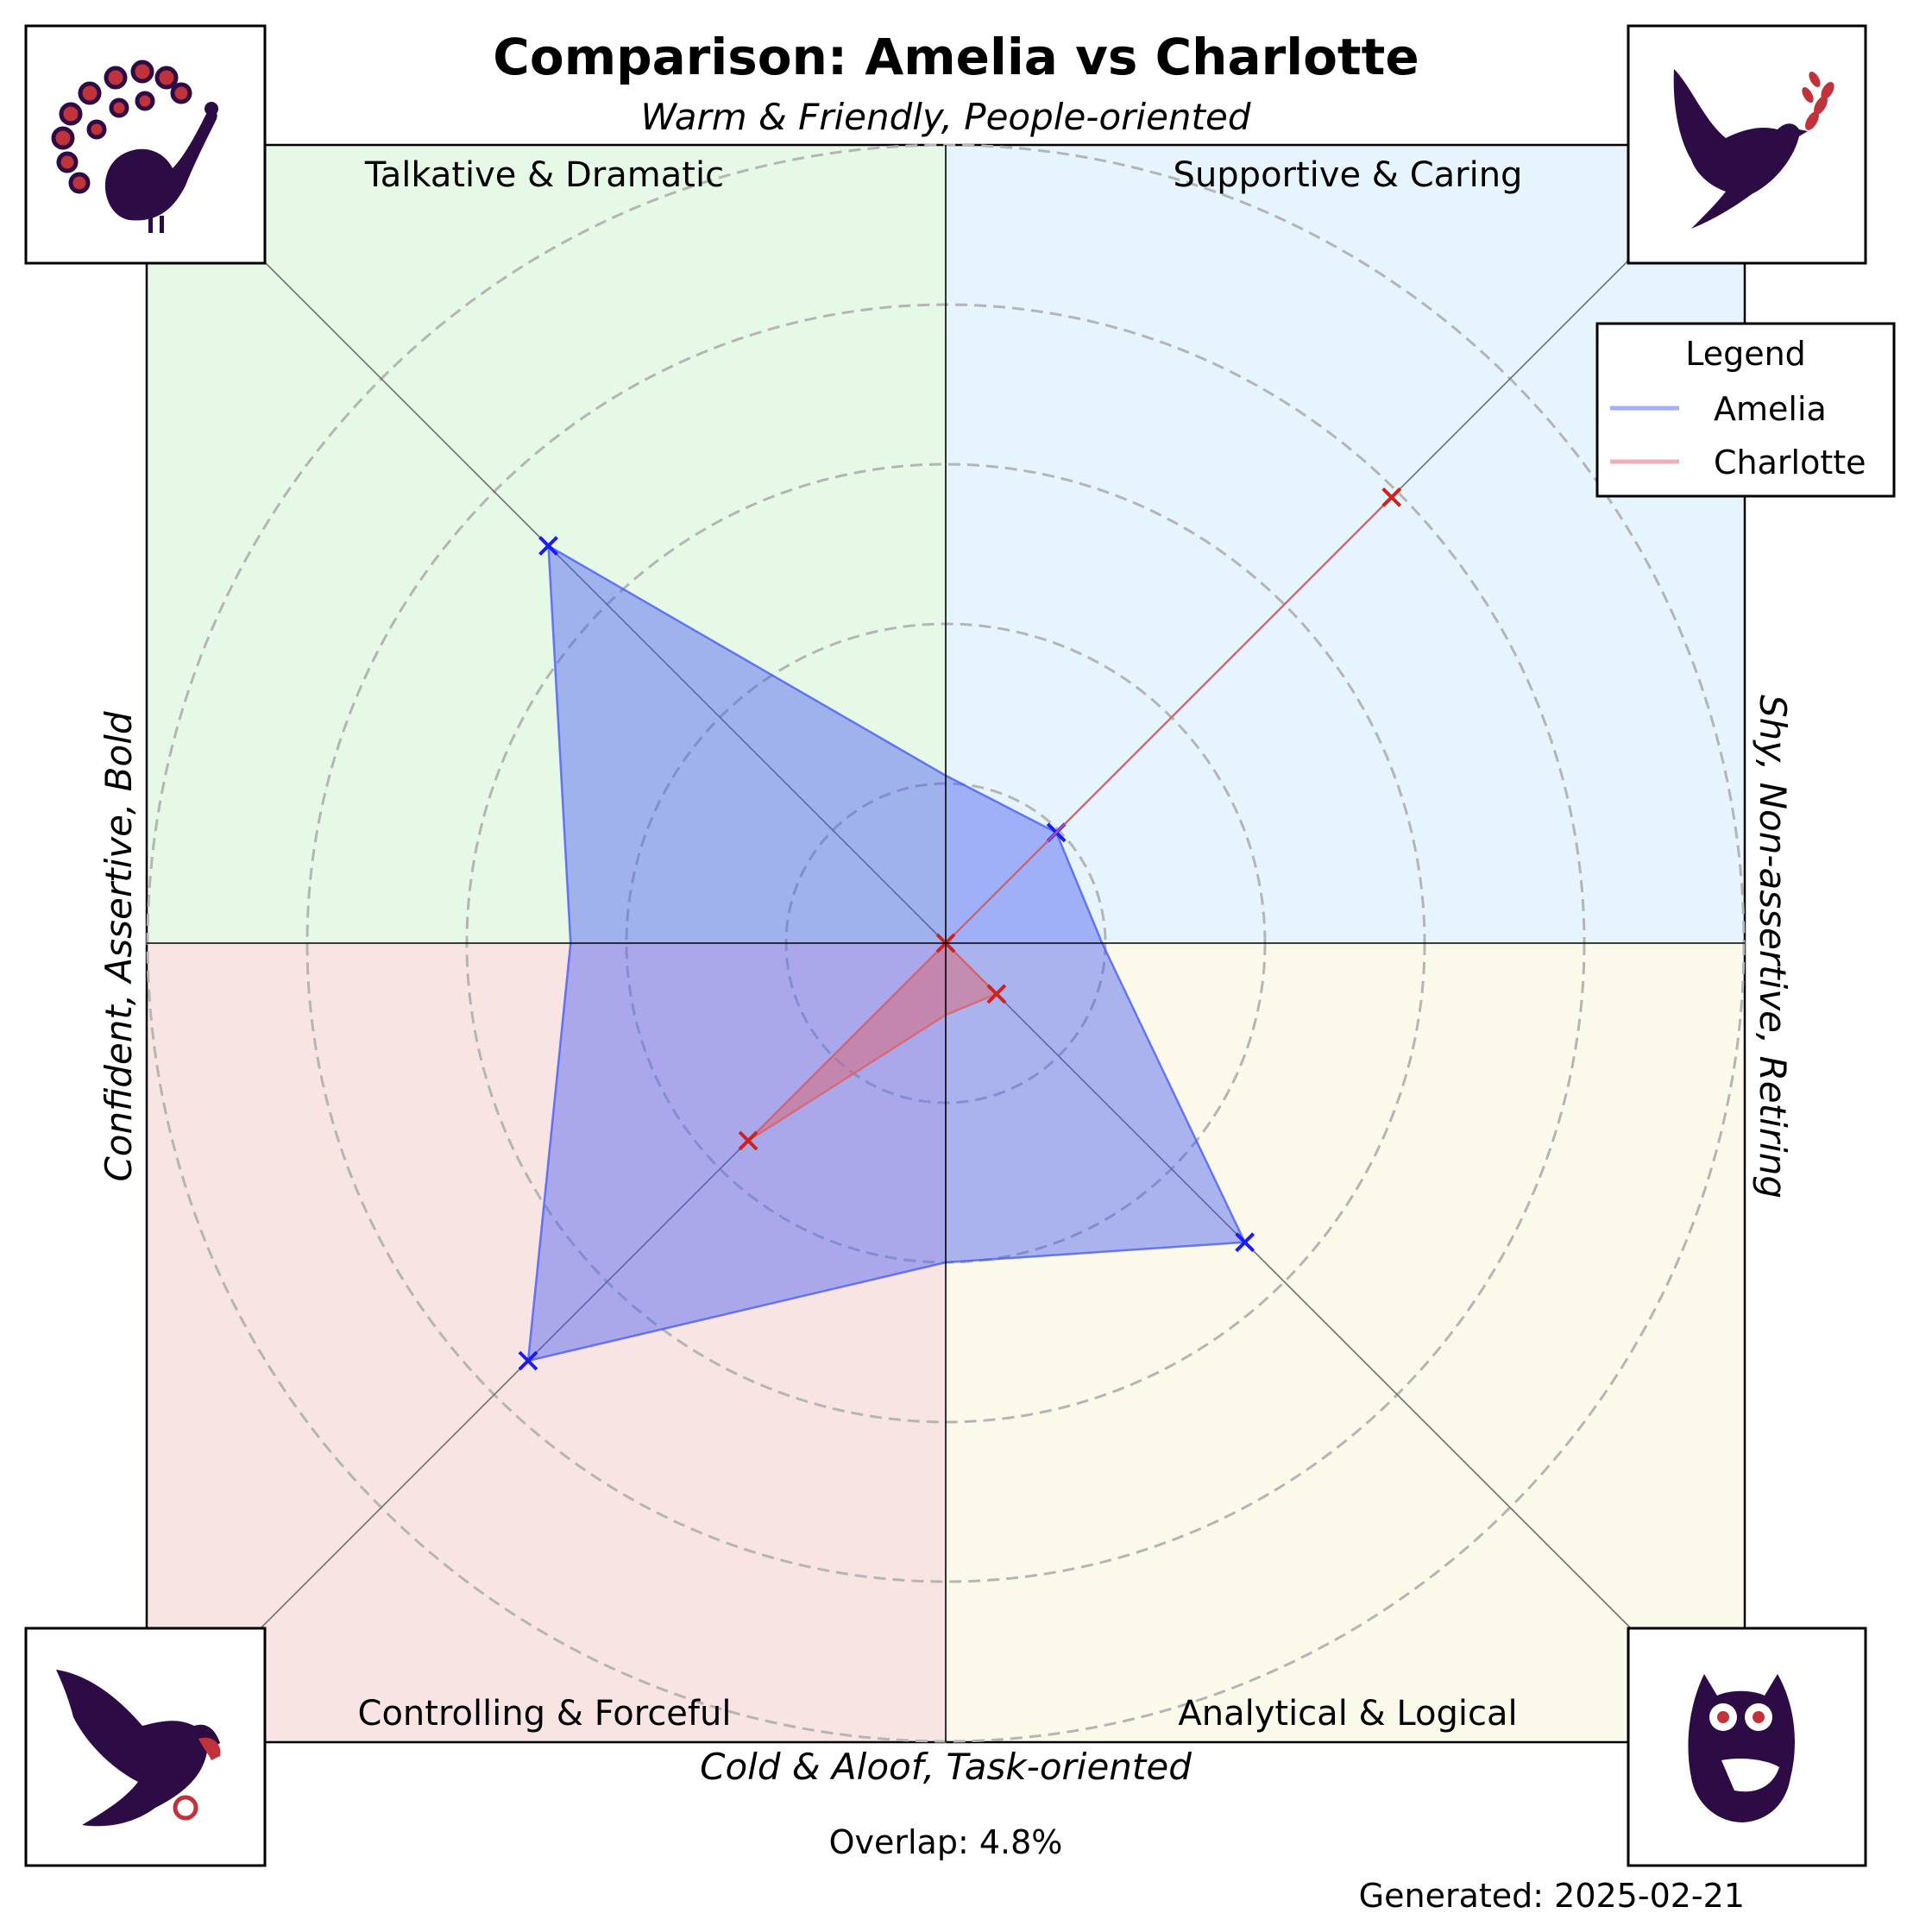 This screenshot has height=1932, width=1913. What do you see at coordinates (1747, 1747) in the screenshot?
I see `owl-icon` at bounding box center [1747, 1747].